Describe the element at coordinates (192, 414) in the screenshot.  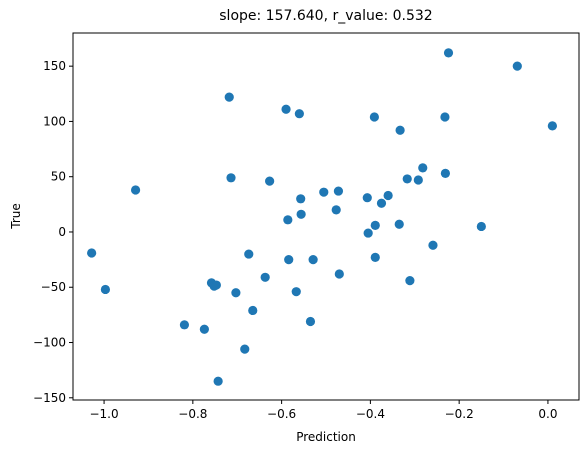
I see `x-tick-label-1: −0.8` at that location.